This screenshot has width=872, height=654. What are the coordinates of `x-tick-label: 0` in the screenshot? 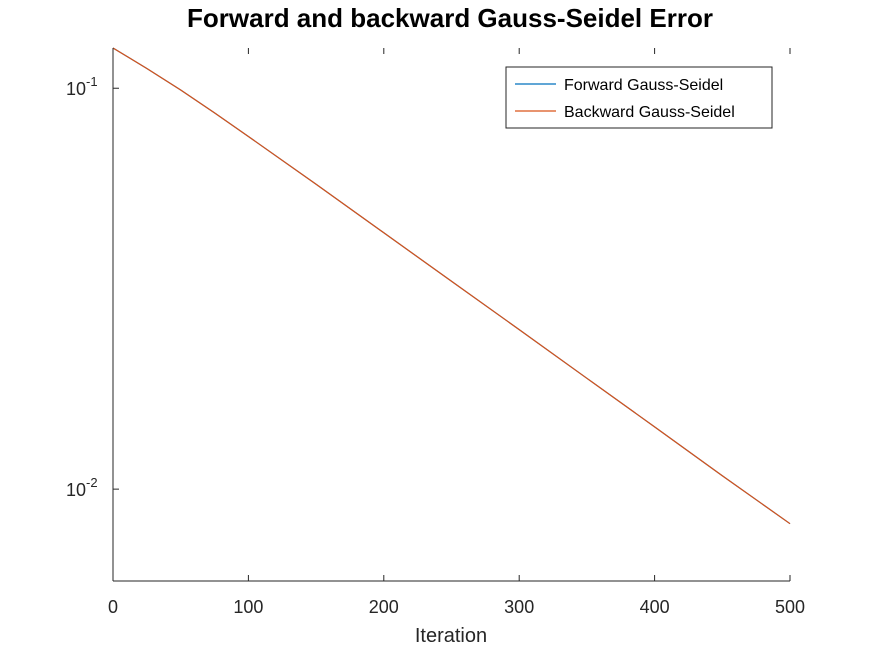 It's located at (113, 607).